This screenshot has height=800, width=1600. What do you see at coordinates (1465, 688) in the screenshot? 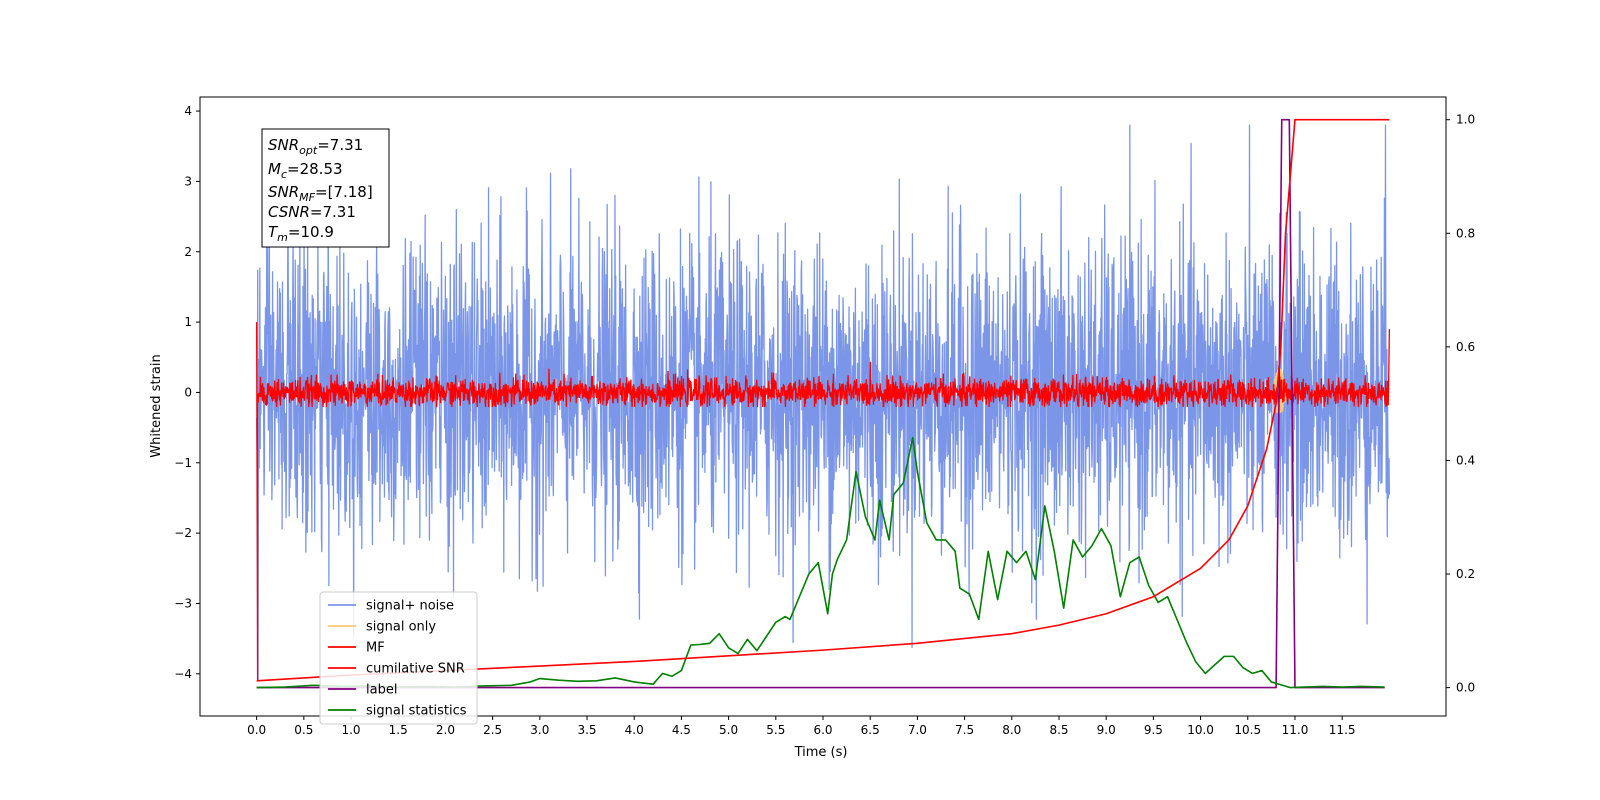
I see `y-tick-label-right: 0.0` at bounding box center [1465, 688].